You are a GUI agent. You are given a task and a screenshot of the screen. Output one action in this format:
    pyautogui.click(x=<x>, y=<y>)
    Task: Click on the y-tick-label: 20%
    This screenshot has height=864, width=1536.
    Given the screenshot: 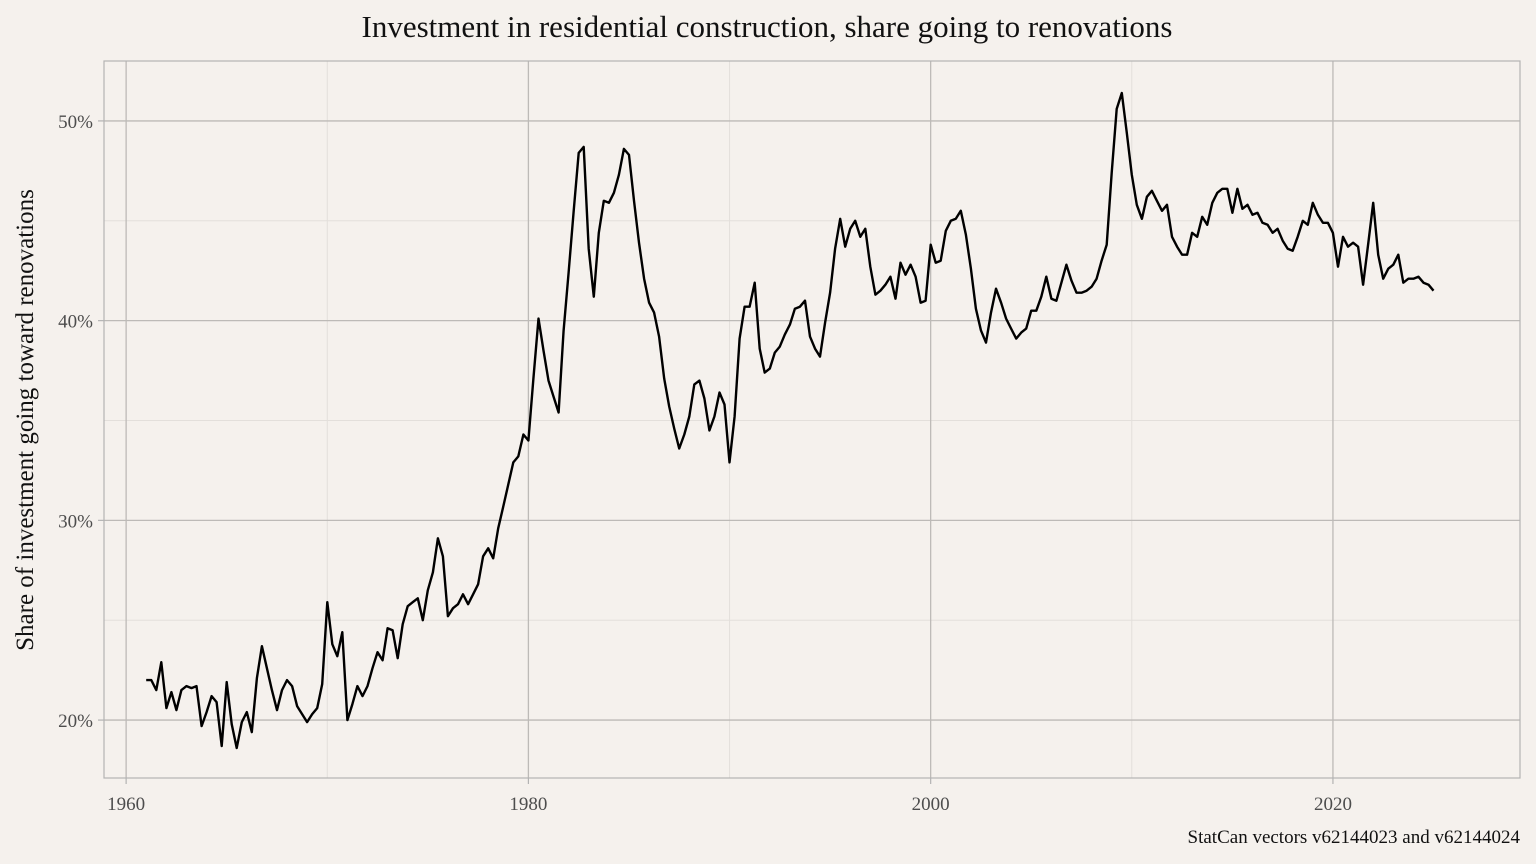 What is the action you would take?
    pyautogui.click(x=75, y=721)
    